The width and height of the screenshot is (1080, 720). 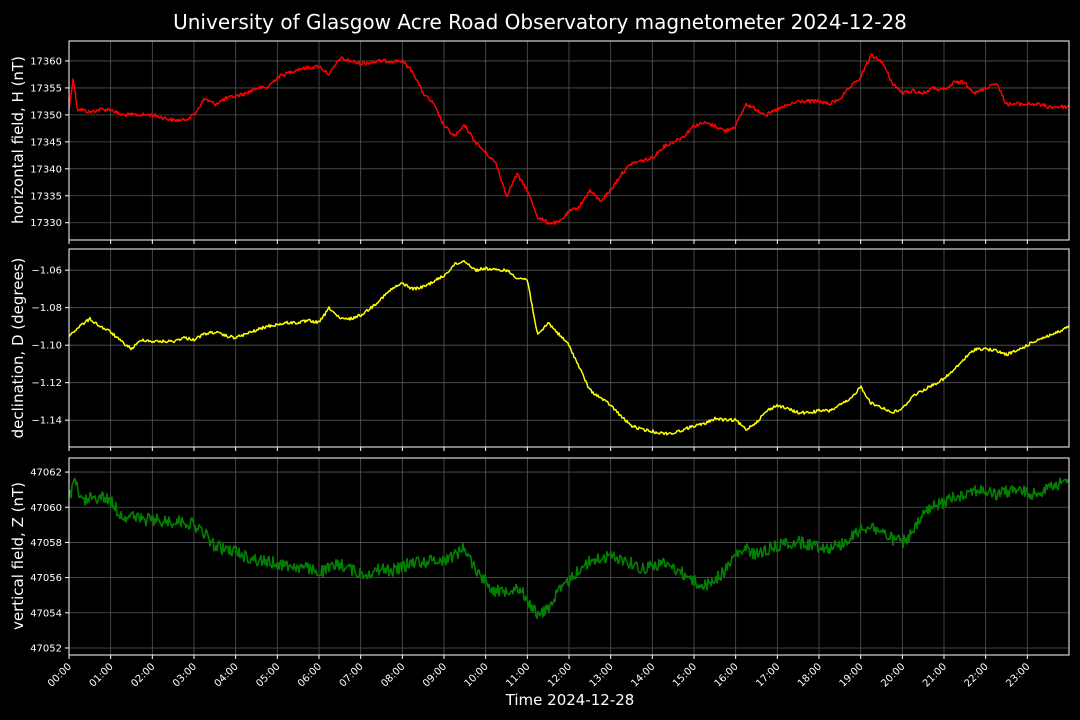 What do you see at coordinates (810, 675) in the screenshot?
I see `x-tick-label: 18:00` at bounding box center [810, 675].